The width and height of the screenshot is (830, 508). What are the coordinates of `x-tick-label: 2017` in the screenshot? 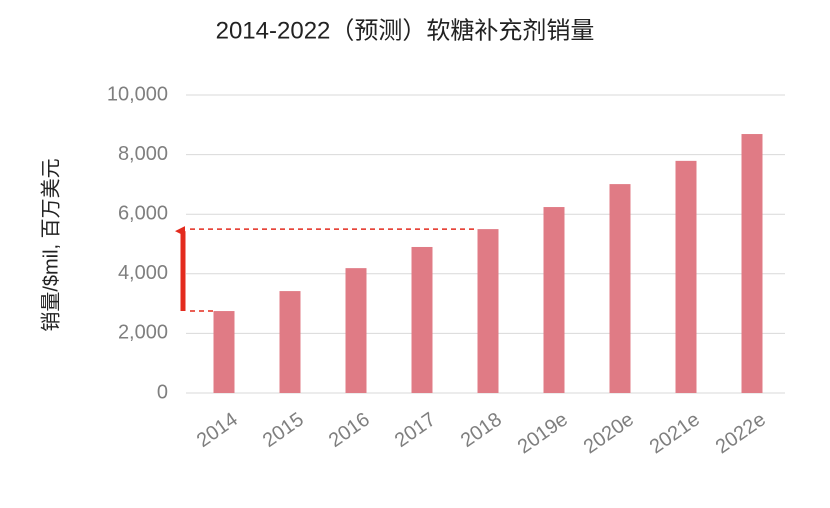 It's located at (415, 430).